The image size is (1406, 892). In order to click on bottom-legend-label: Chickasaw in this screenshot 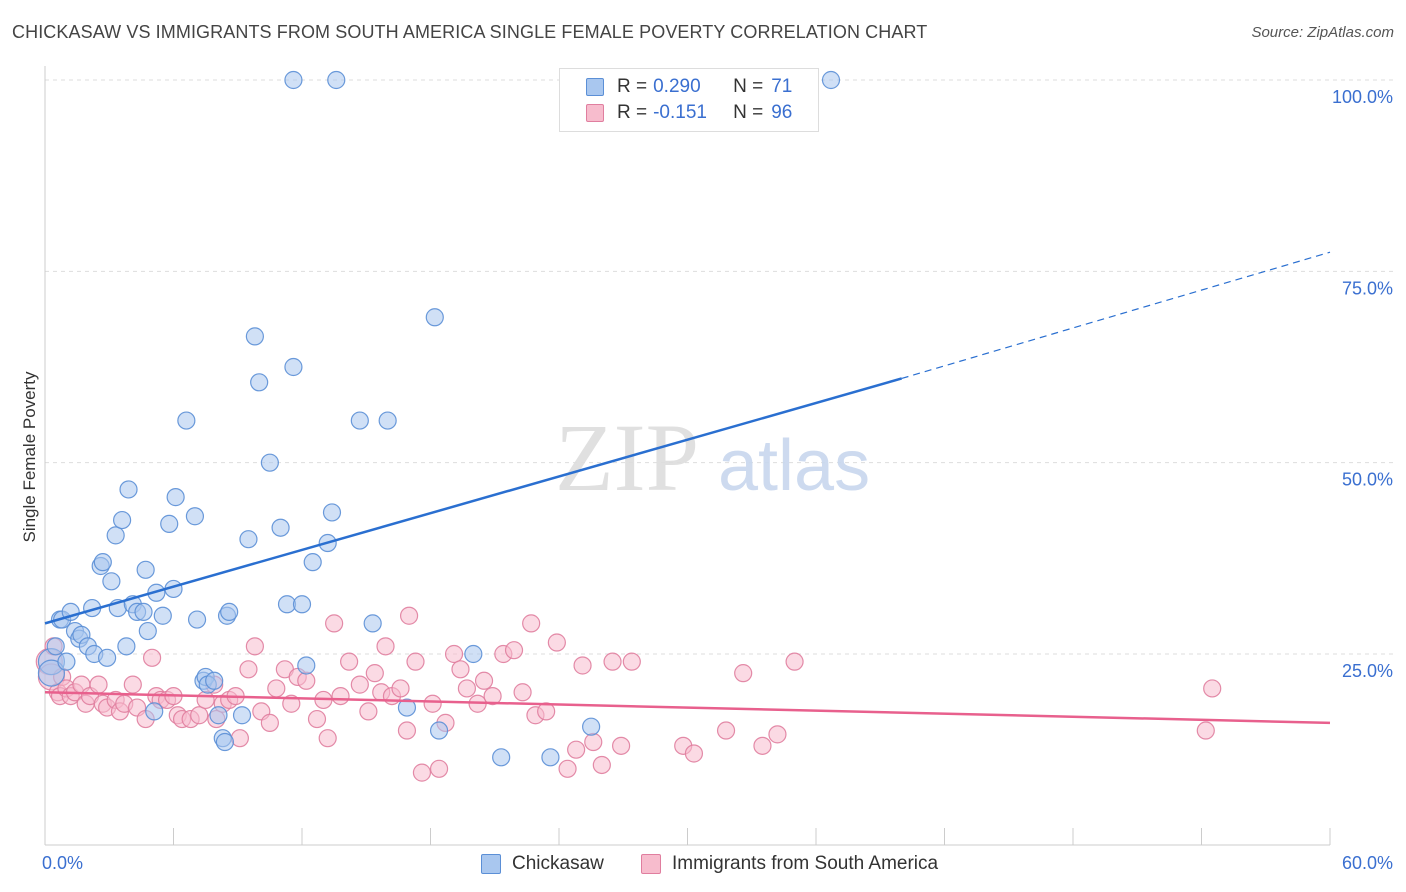, I will do `click(558, 863)`.